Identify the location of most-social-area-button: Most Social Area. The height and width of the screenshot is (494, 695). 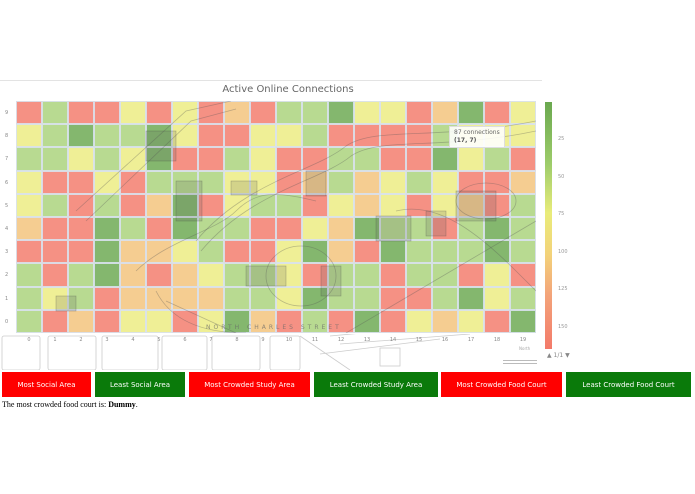
(46, 384).